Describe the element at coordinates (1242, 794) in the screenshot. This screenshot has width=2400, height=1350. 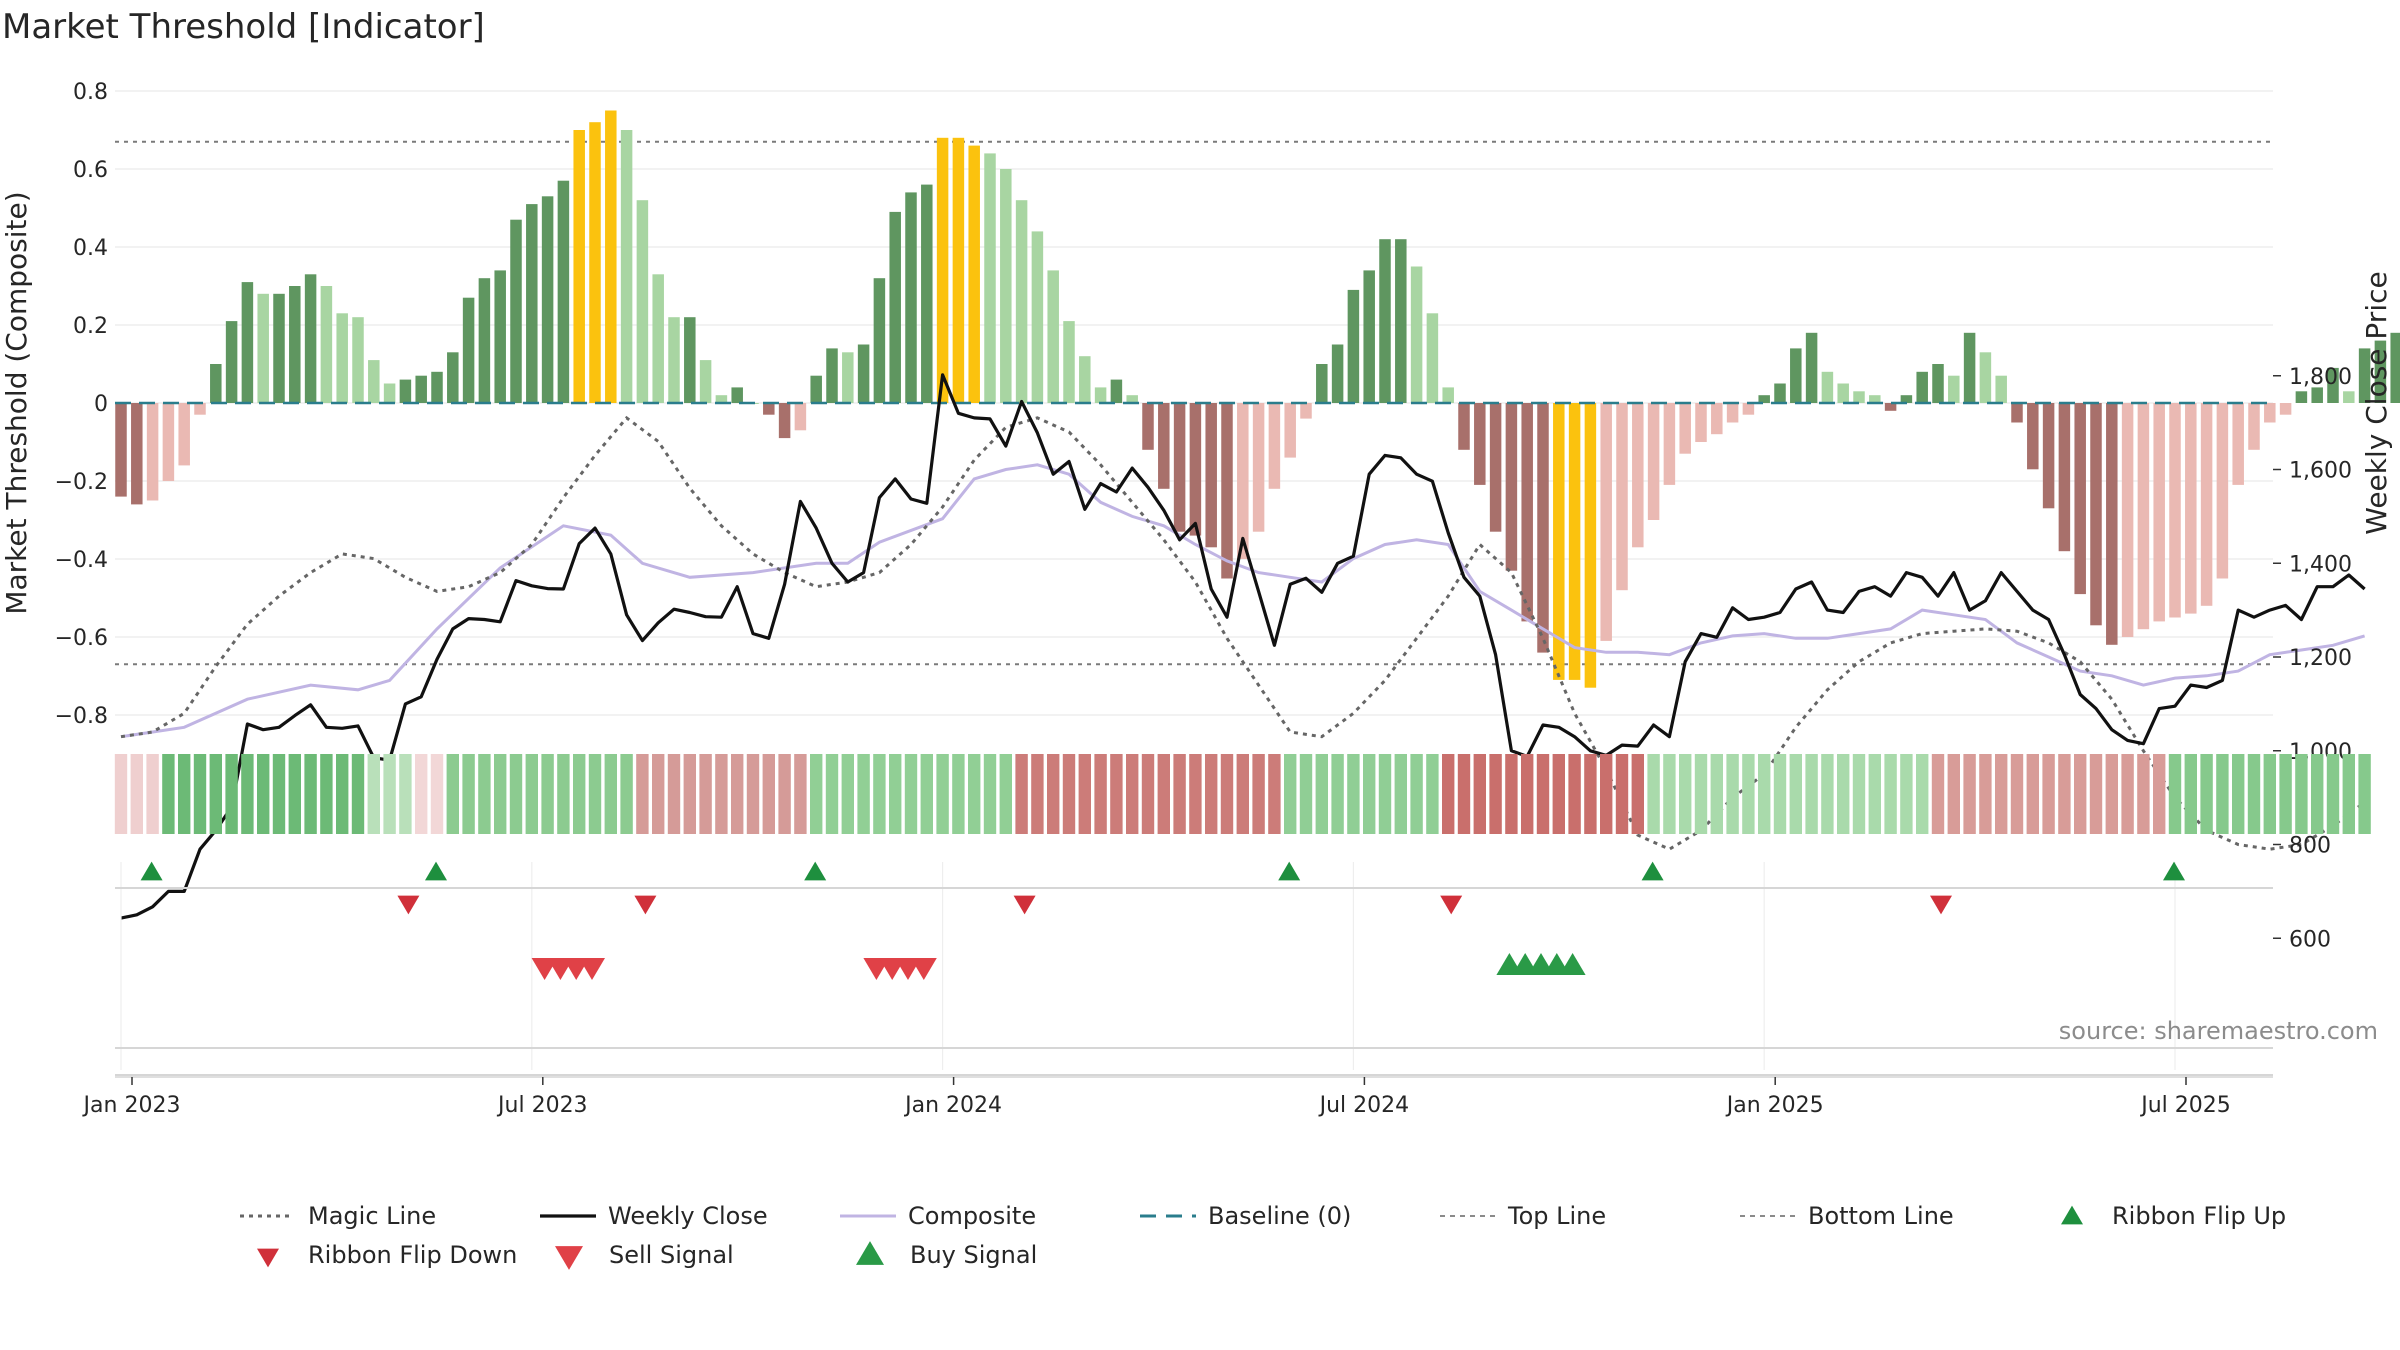
I see `ribbon-strip` at that location.